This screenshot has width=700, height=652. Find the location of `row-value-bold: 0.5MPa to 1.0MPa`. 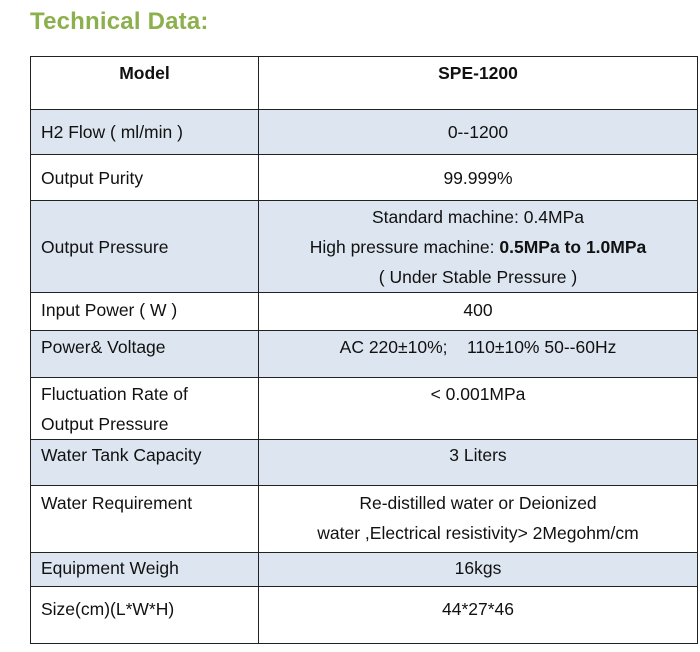

row-value-bold: 0.5MPa to 1.0MPa is located at coordinates (573, 246).